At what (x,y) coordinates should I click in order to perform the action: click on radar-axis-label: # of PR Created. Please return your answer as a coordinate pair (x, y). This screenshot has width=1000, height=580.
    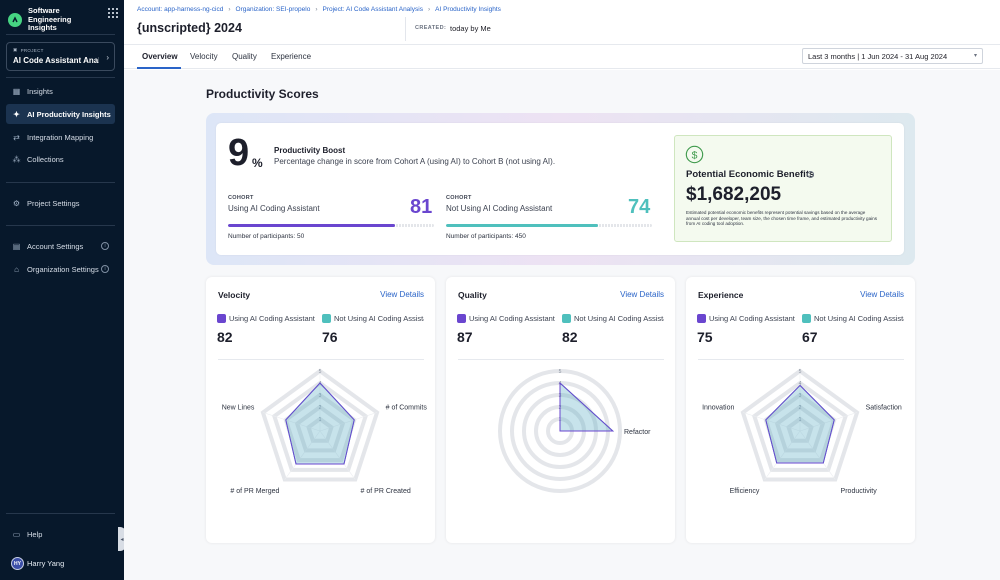
    Looking at the image, I should click on (386, 491).